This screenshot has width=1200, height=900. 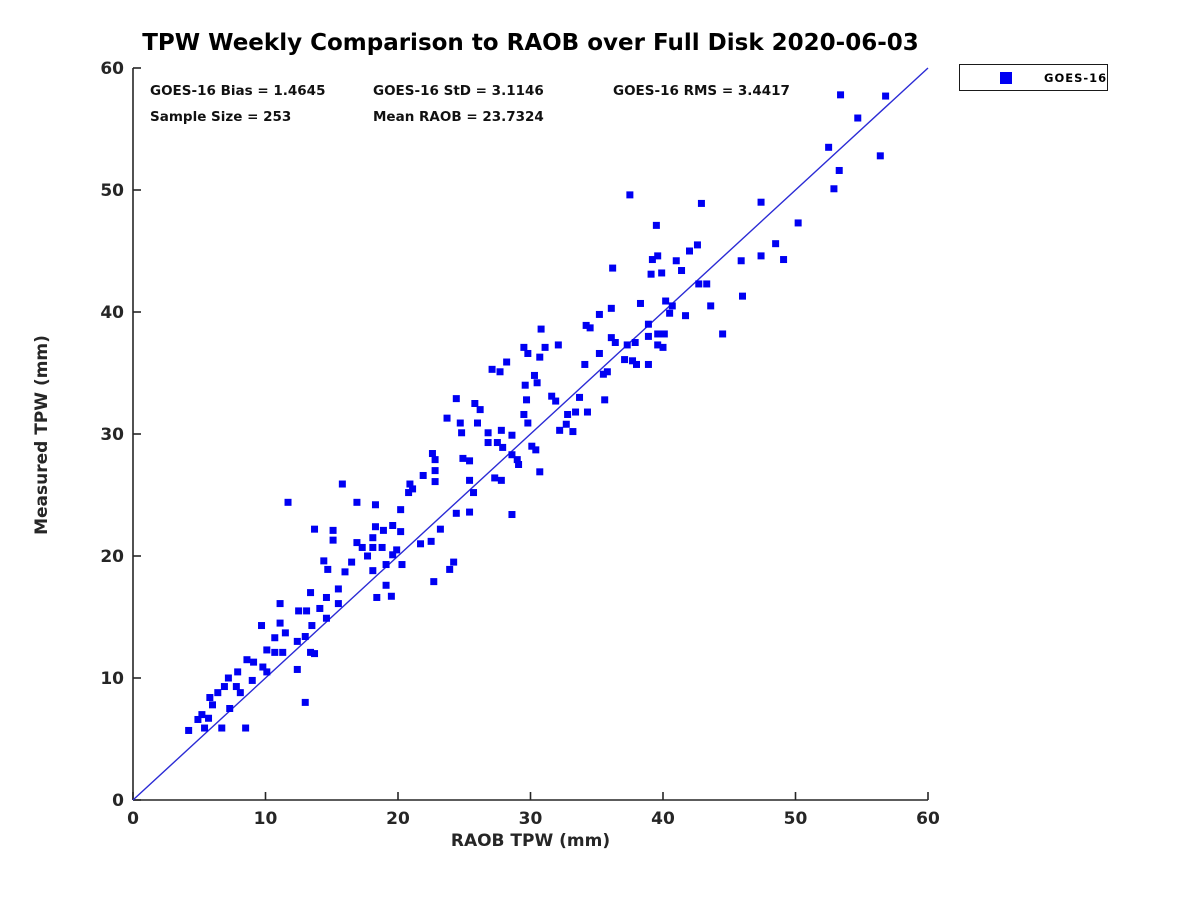 What do you see at coordinates (112, 557) in the screenshot?
I see `y-tick-label: 20` at bounding box center [112, 557].